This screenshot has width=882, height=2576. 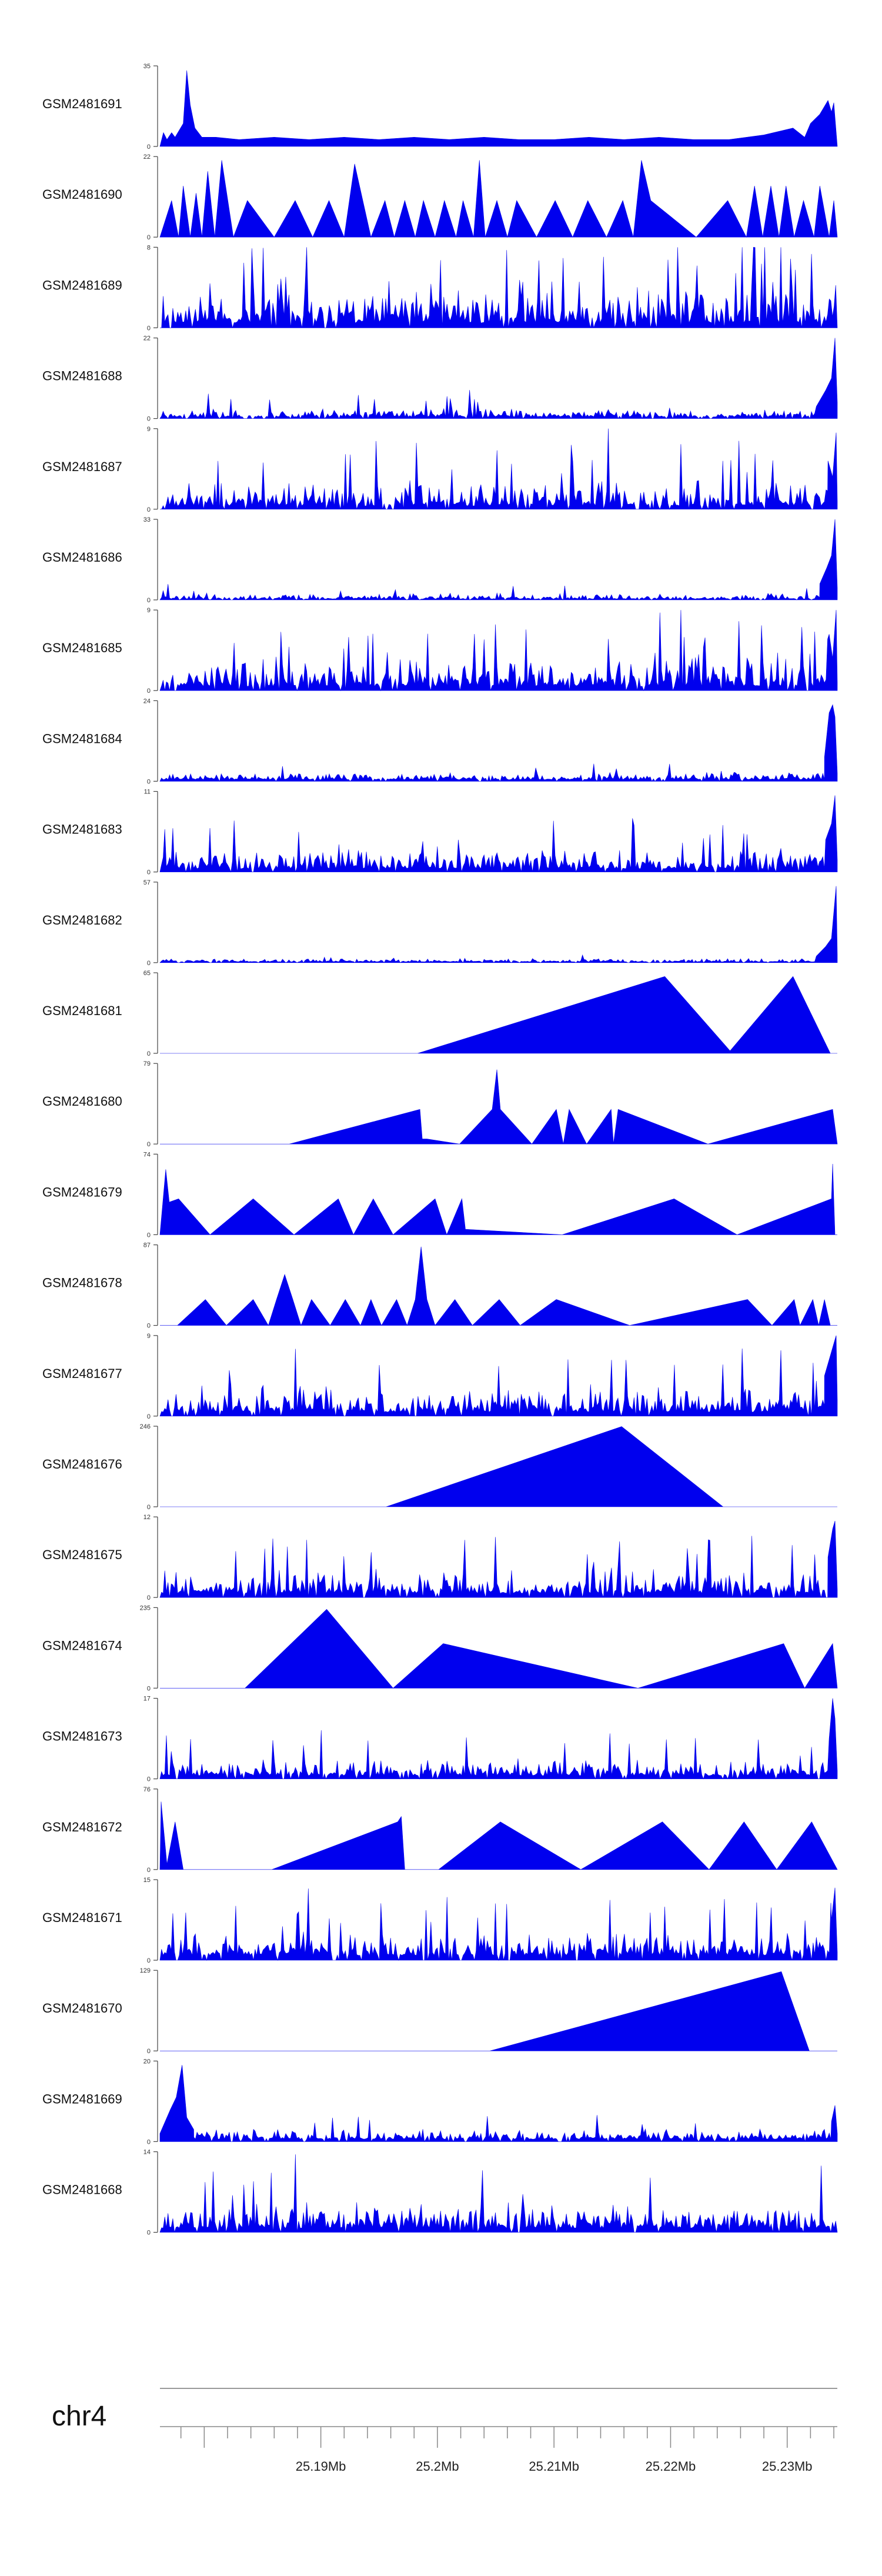 What do you see at coordinates (79, 2416) in the screenshot?
I see `chromosome-label: chr4` at bounding box center [79, 2416].